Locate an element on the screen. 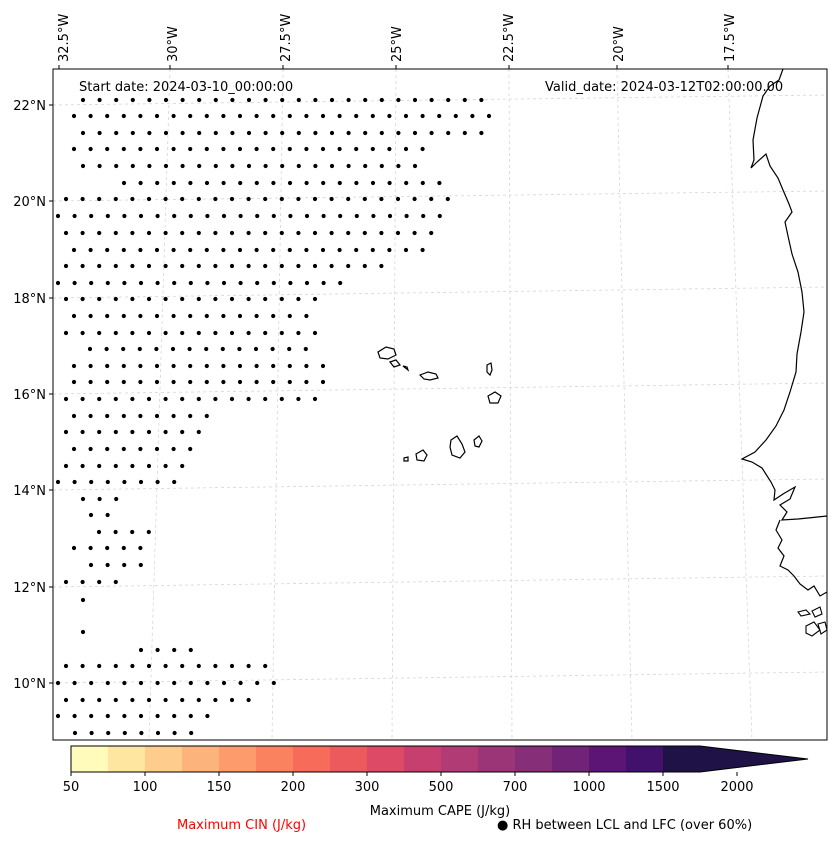 The height and width of the screenshot is (845, 837). colorbar-tick-label: 100 is located at coordinates (145, 787).